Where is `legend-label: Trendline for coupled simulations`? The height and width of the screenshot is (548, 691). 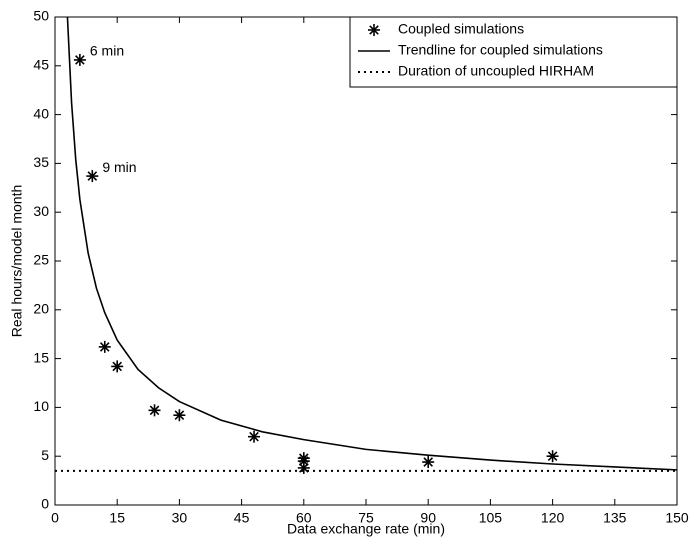
legend-label: Trendline for coupled simulations is located at coordinates (500, 50).